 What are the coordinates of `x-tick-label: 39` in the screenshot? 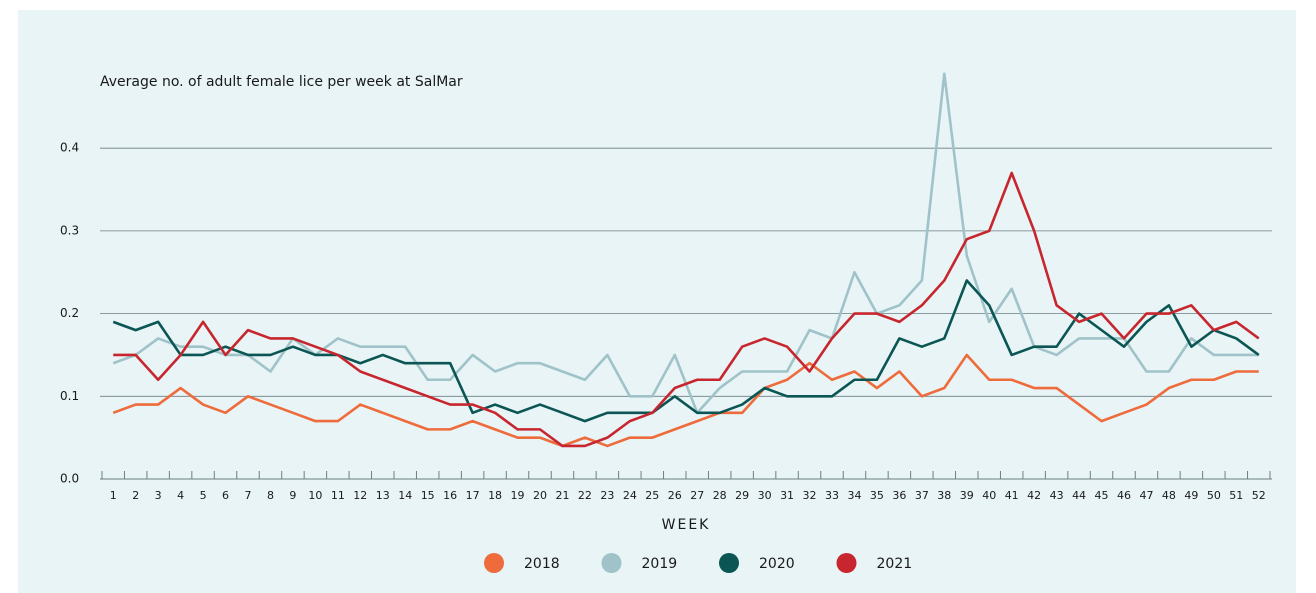 It's located at (967, 495).